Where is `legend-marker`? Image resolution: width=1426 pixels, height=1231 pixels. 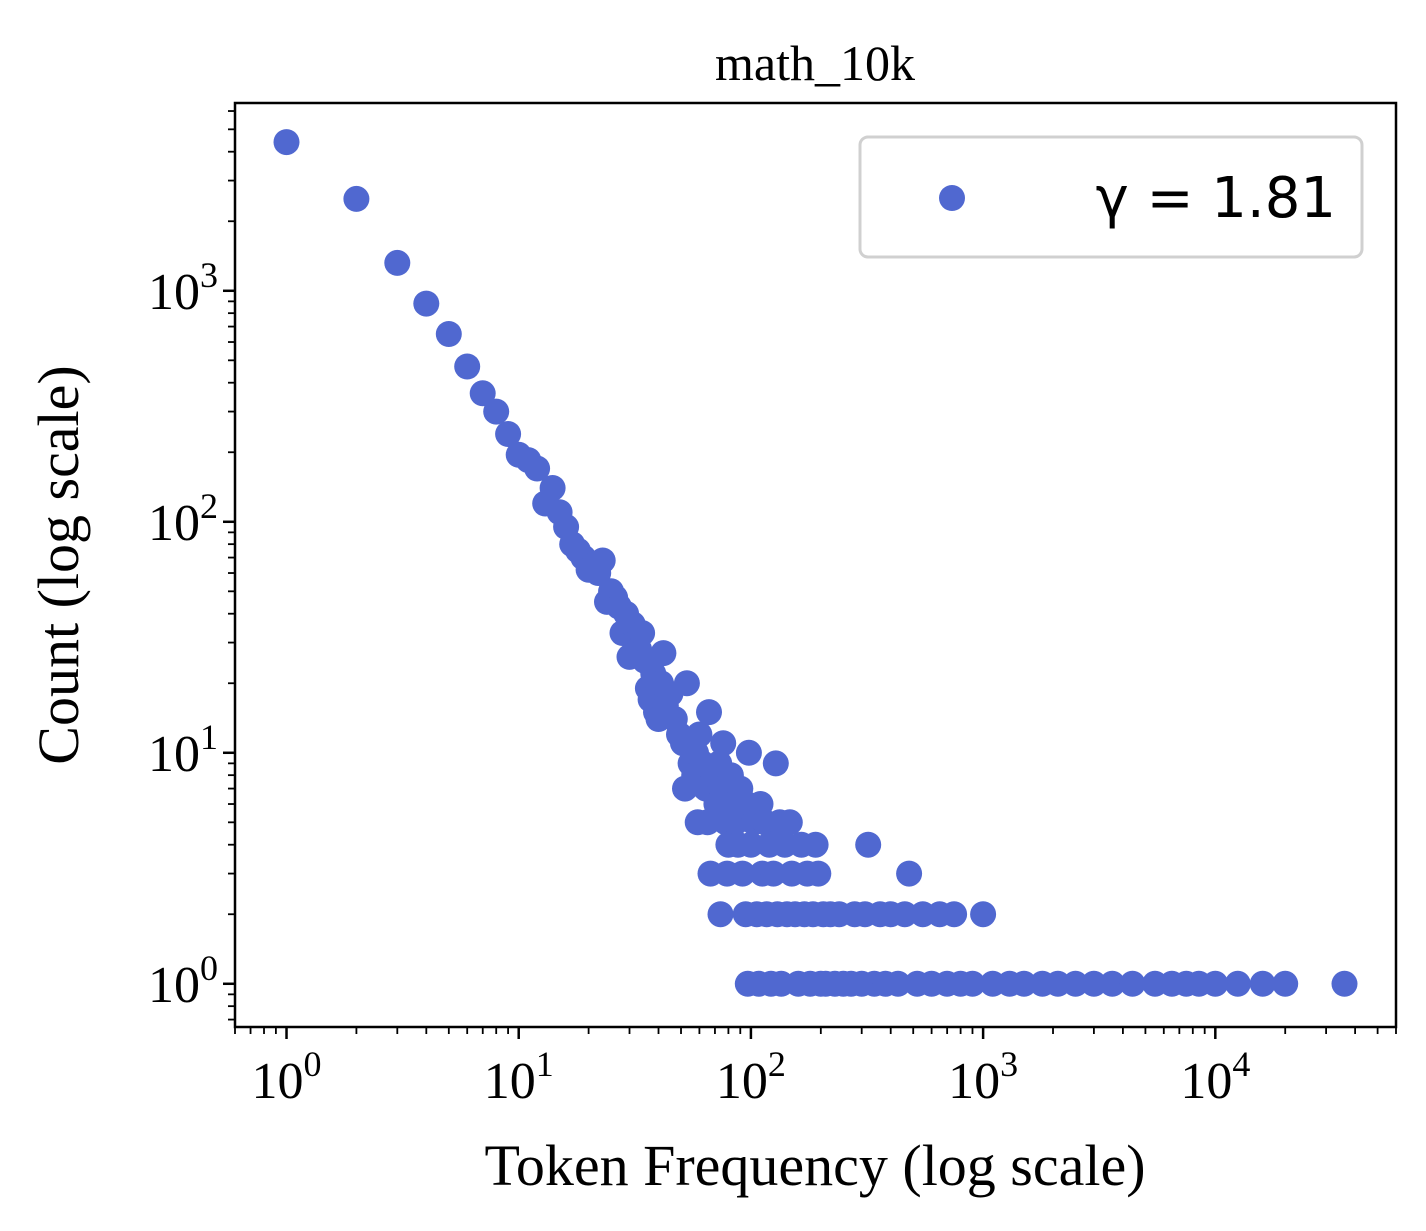 legend-marker is located at coordinates (952, 198).